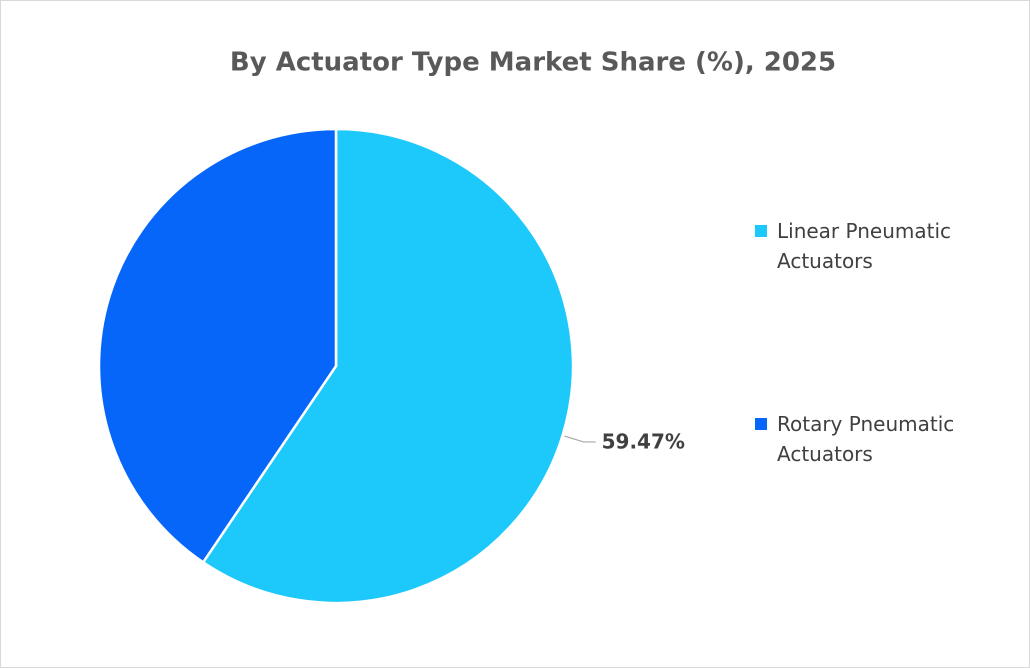 The height and width of the screenshot is (668, 1030). I want to click on legend-label: Linear Pneumatic Actuators, so click(864, 246).